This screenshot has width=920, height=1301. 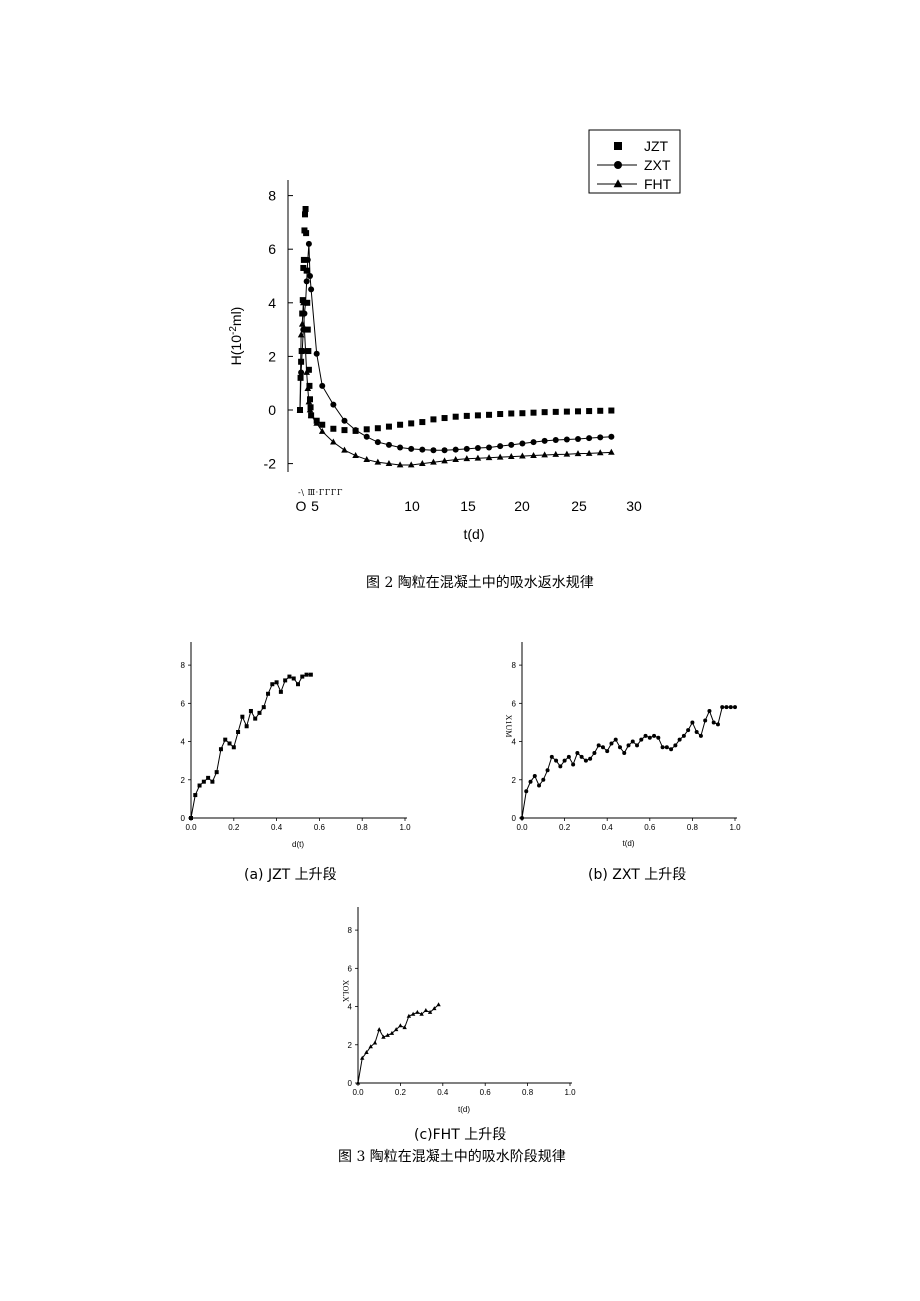 I want to click on x-tick-label: 0.2, so click(x=565, y=827).